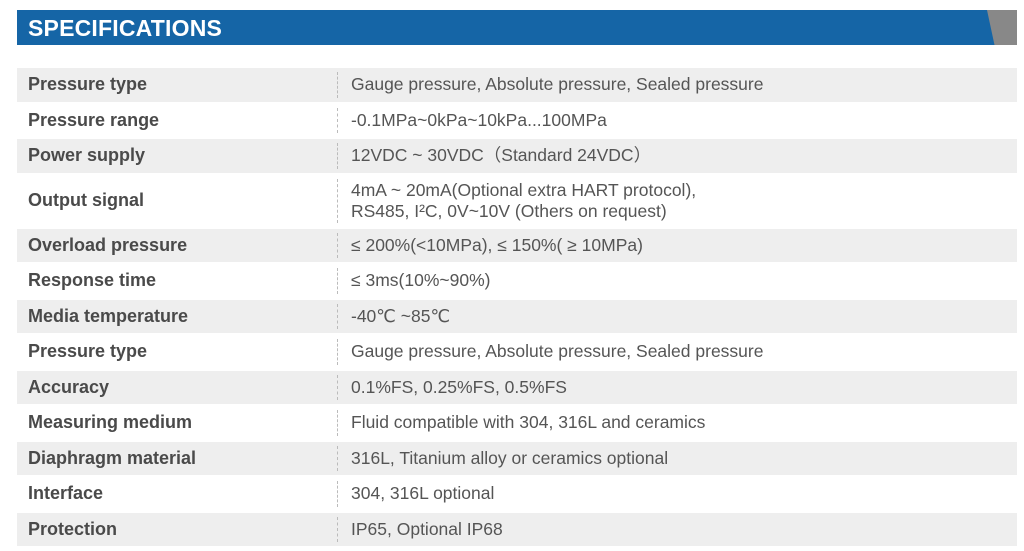 The height and width of the screenshot is (551, 1024). What do you see at coordinates (110, 422) in the screenshot?
I see `spec-label: Measuring medium` at bounding box center [110, 422].